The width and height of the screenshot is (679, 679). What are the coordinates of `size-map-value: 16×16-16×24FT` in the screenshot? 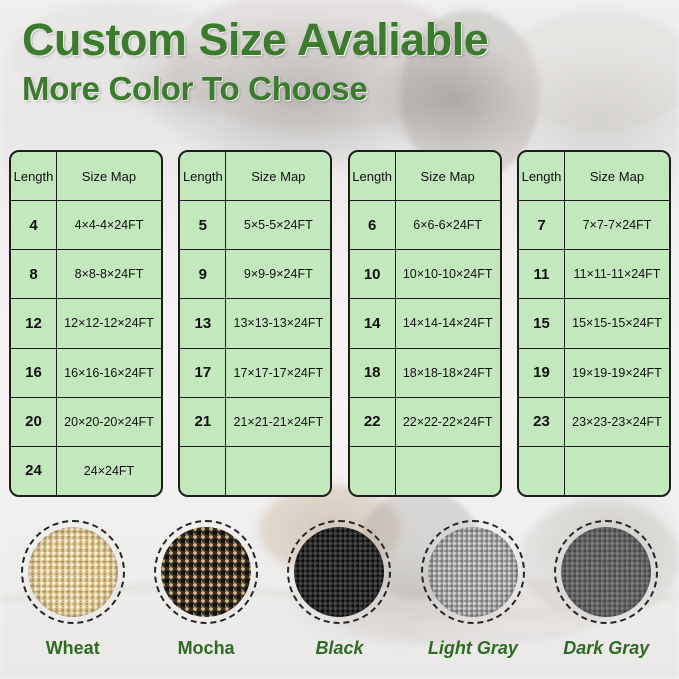 It's located at (109, 372).